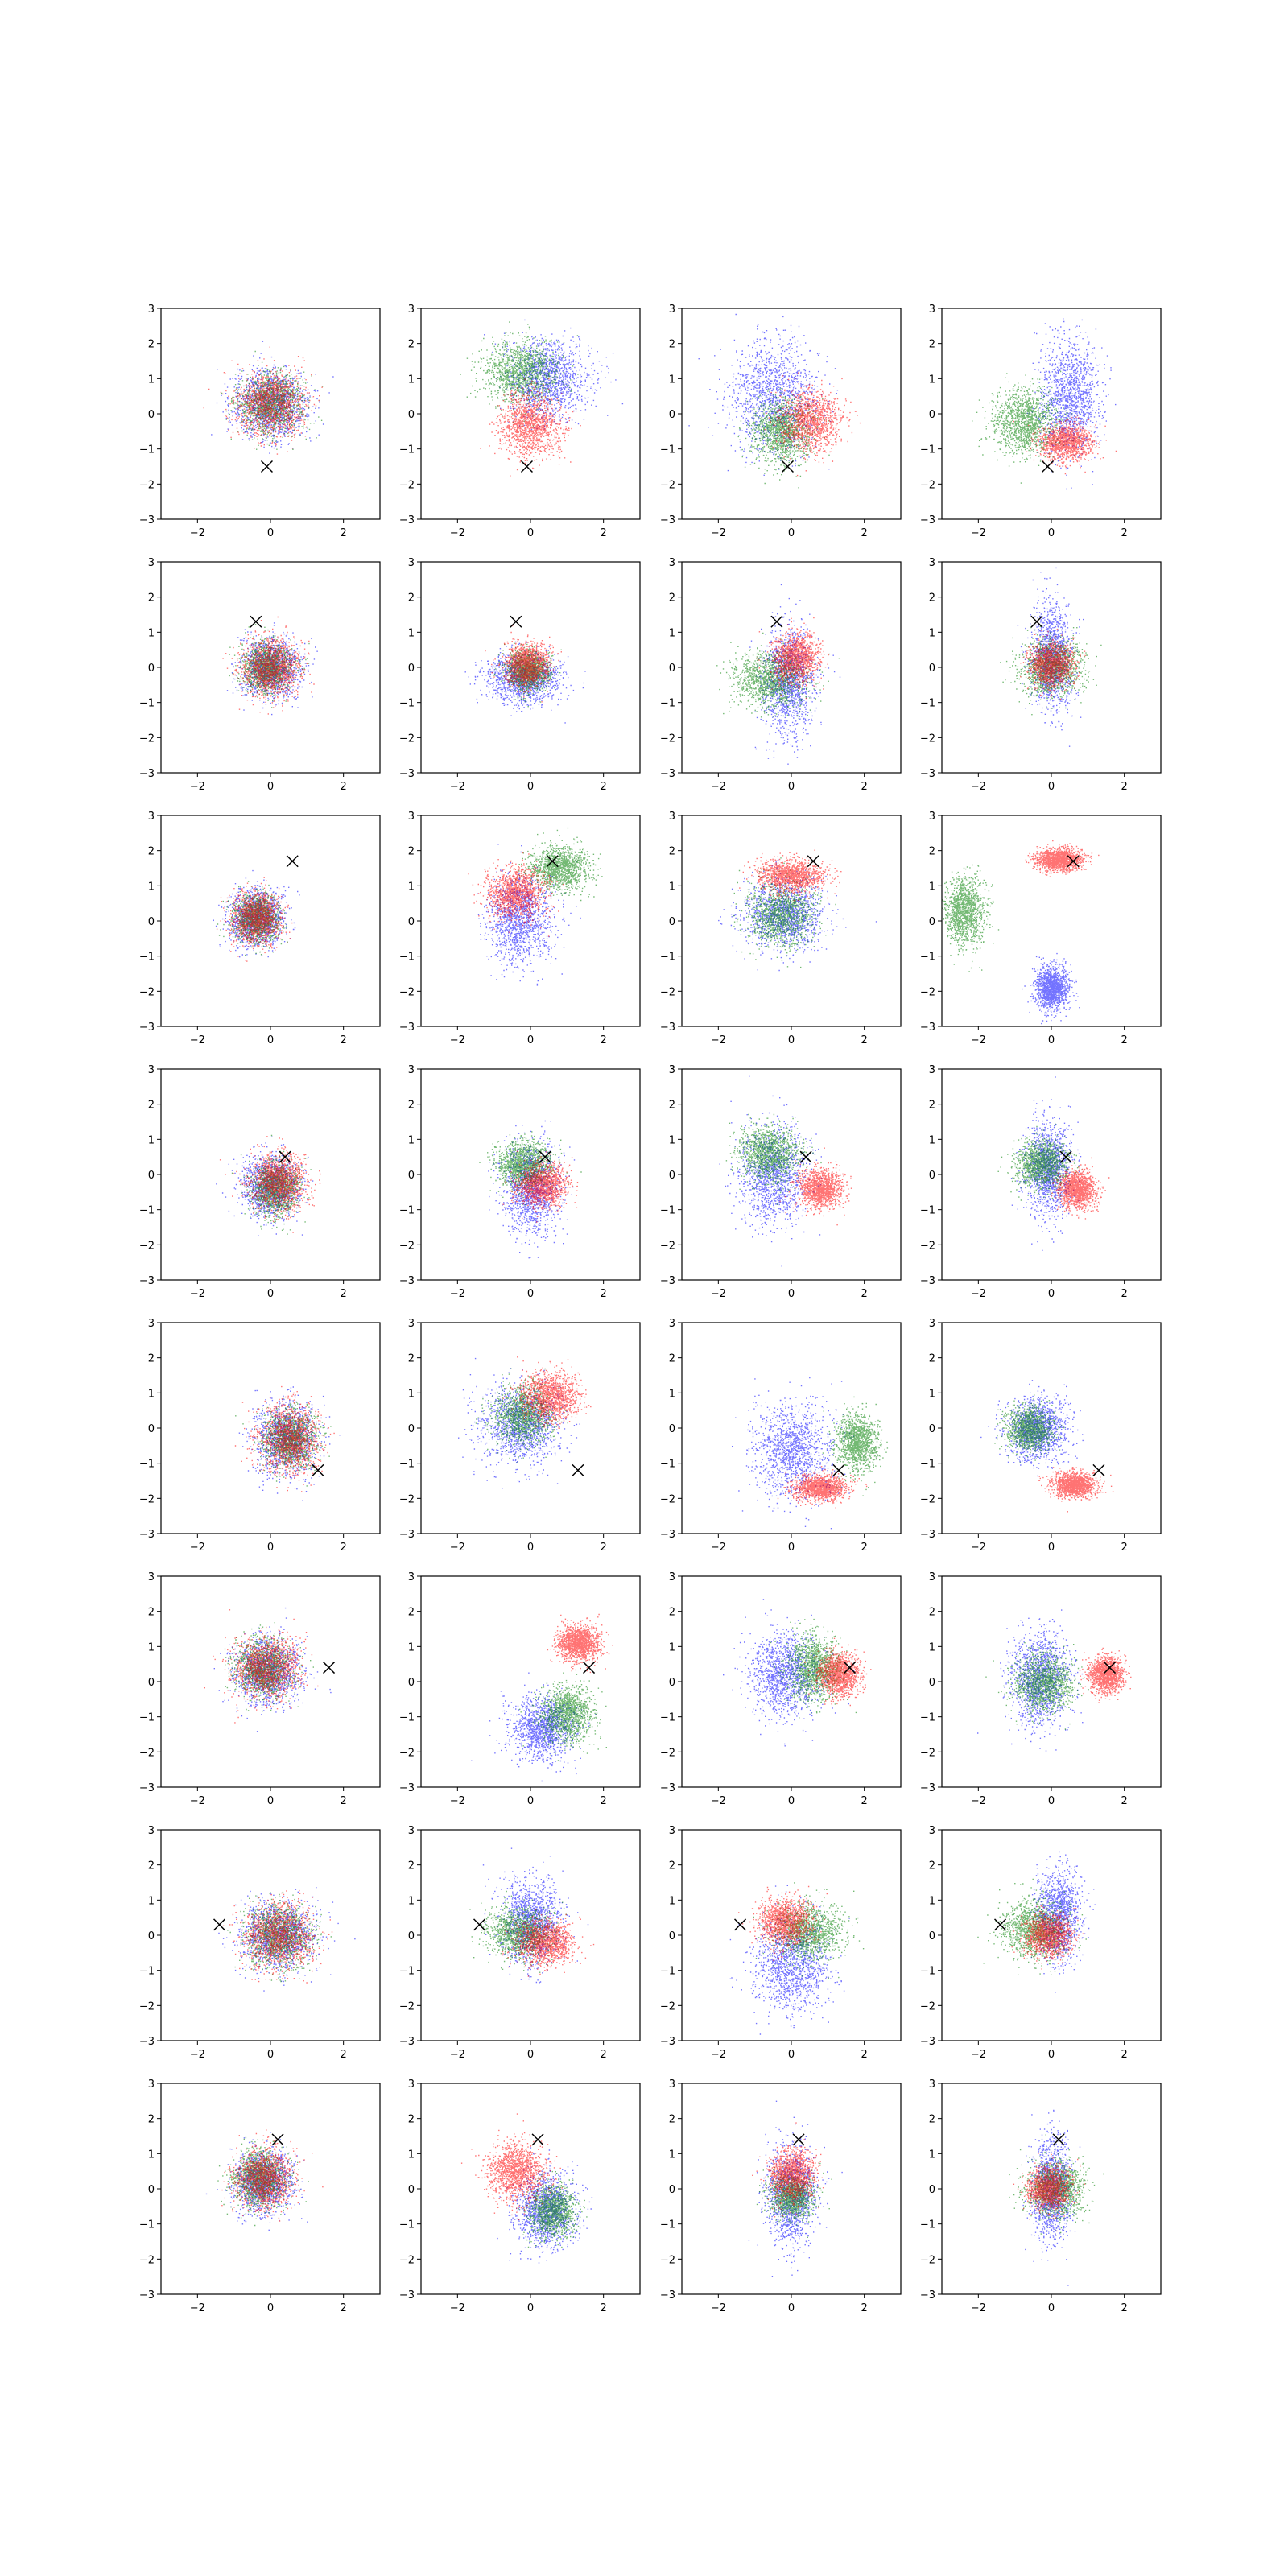 Image resolution: width=1288 pixels, height=2576 pixels. I want to click on scatter-panel-r3-c4: −2 0 2 −3 −2 −1 0 1 2 3, so click(1041, 928).